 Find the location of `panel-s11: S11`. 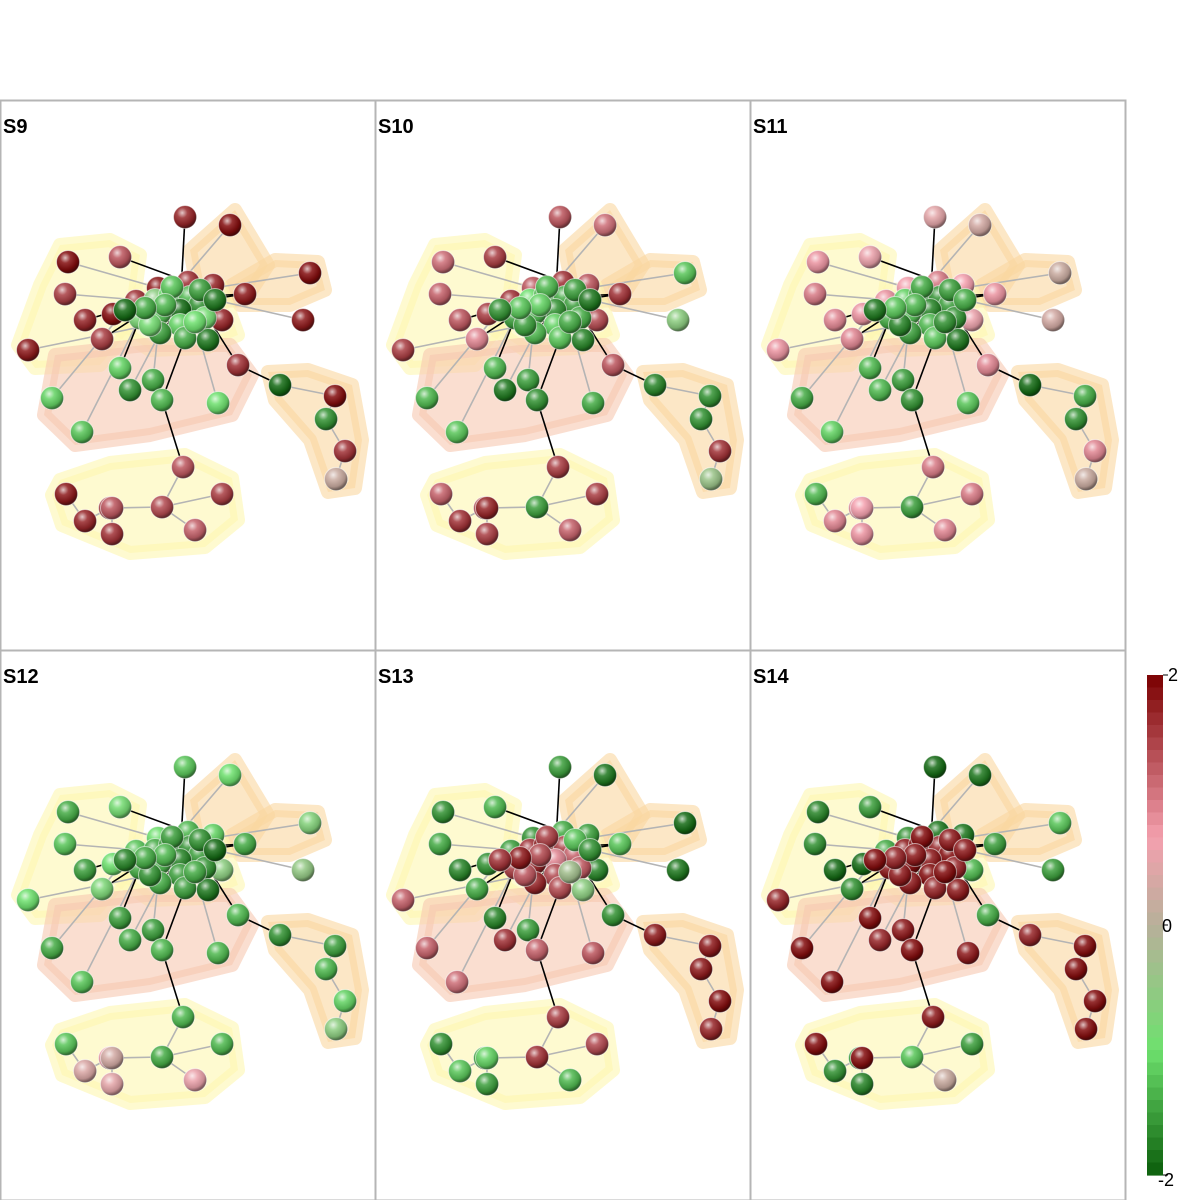

panel-s11: S11 is located at coordinates (938, 375).